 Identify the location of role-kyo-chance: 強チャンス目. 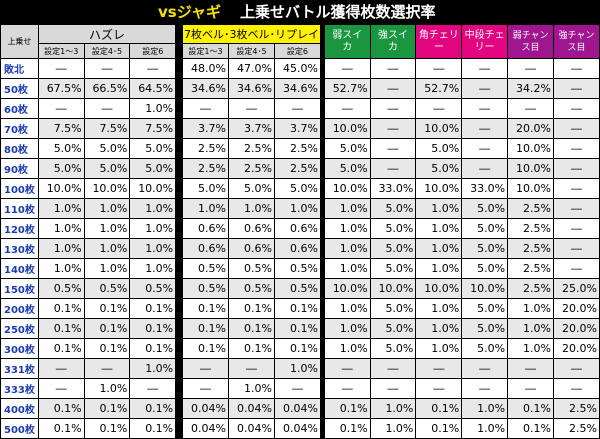
(576, 41).